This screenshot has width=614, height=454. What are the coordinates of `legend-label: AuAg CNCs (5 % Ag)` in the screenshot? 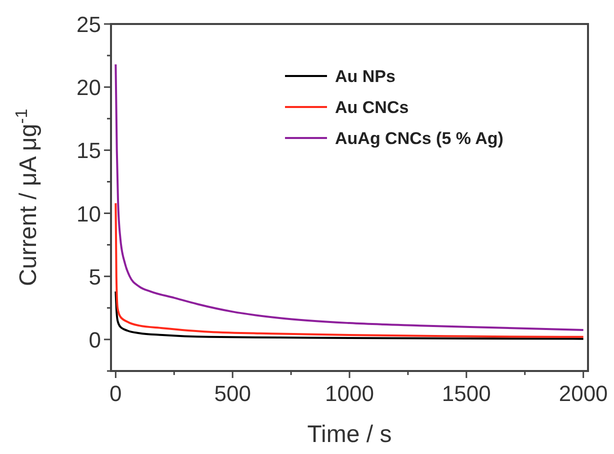 It's located at (419, 138).